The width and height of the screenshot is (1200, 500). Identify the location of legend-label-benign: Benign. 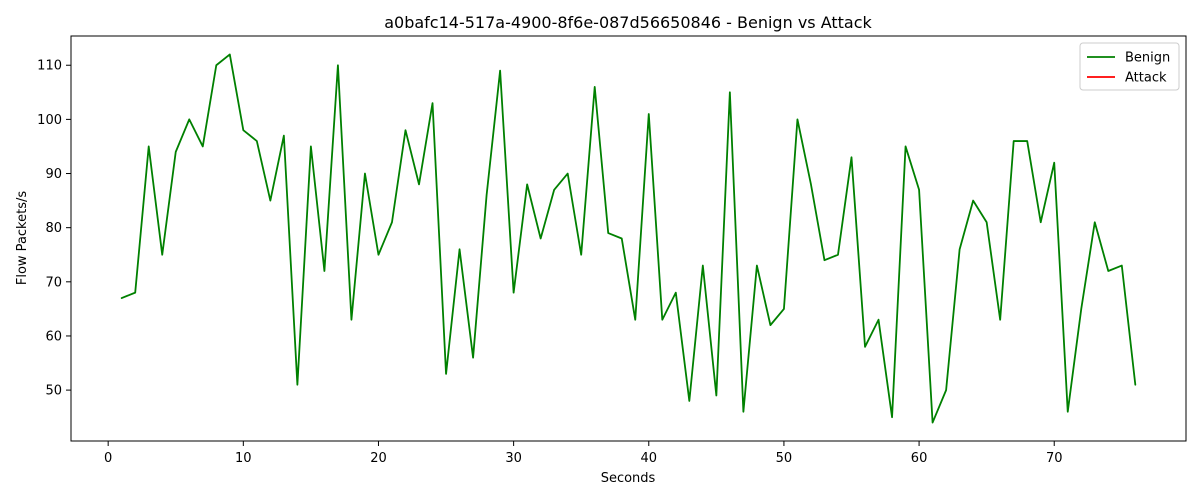
(1147, 58).